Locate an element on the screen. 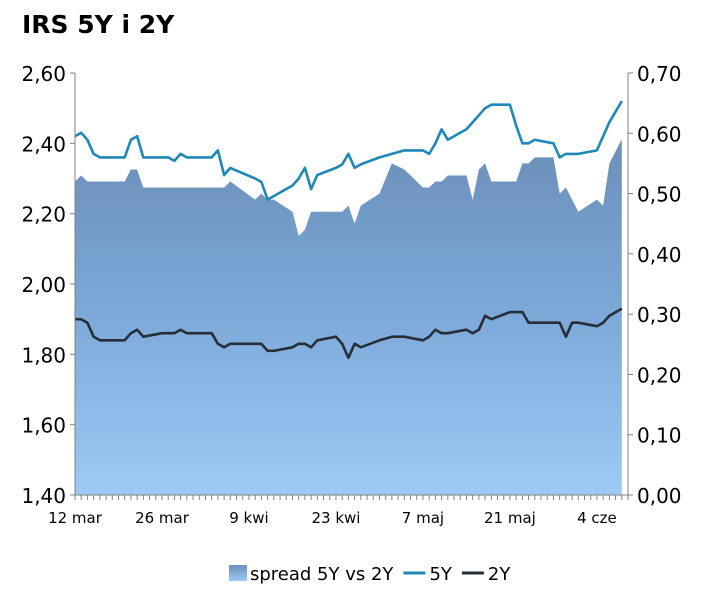 This screenshot has width=703, height=592. left-tick-label: 1,60 is located at coordinates (43, 426).